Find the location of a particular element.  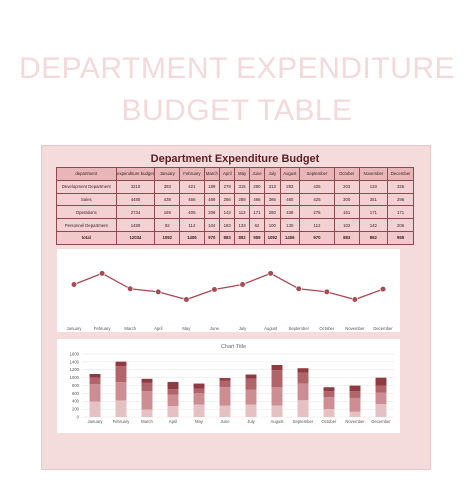

table-cell: 275 is located at coordinates (317, 212).